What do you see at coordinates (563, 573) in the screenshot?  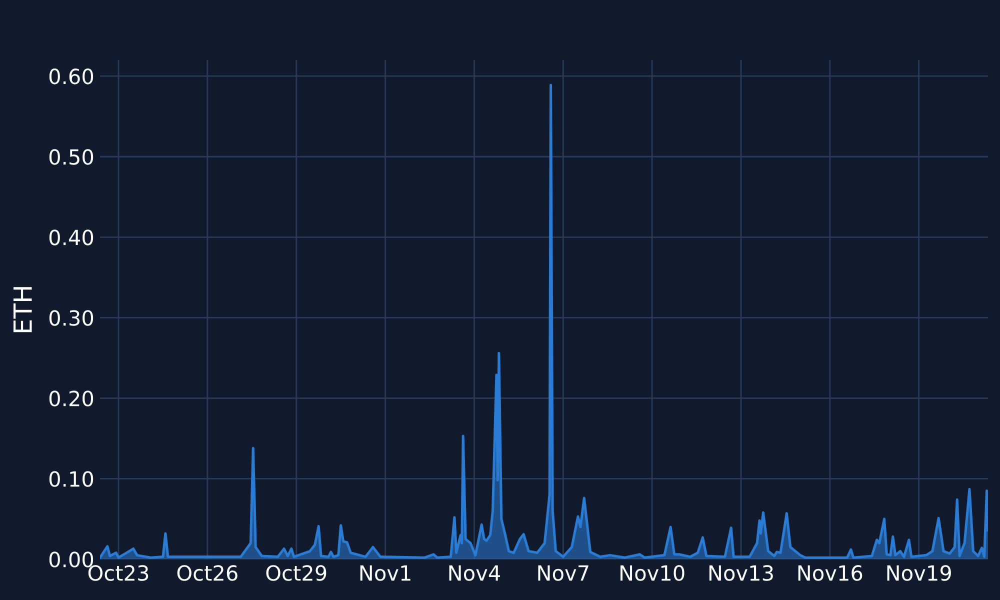 I see `x-tick-label: Nov7` at bounding box center [563, 573].